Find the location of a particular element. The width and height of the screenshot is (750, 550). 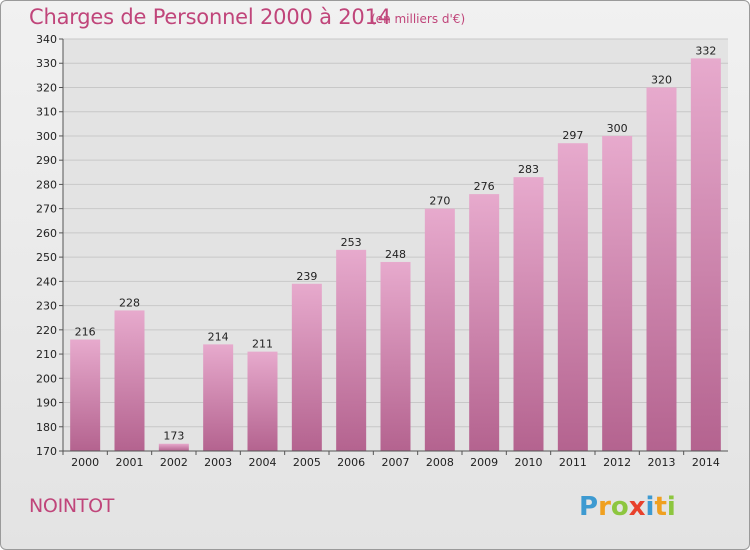

bar-2001 is located at coordinates (129, 380).